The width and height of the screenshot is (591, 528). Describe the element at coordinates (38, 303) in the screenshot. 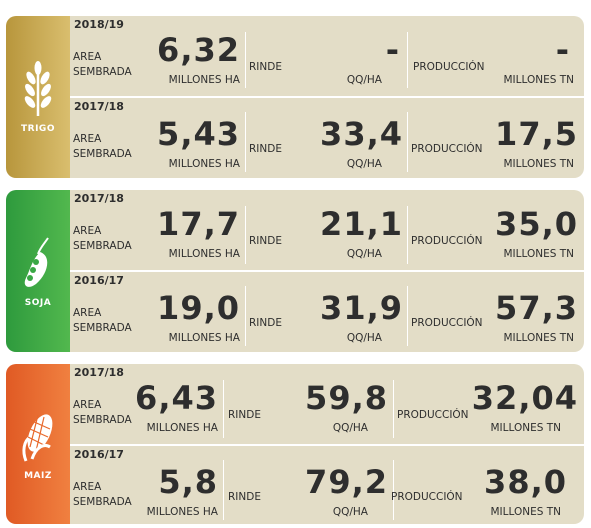

I see `crop-name: SOJA` at that location.